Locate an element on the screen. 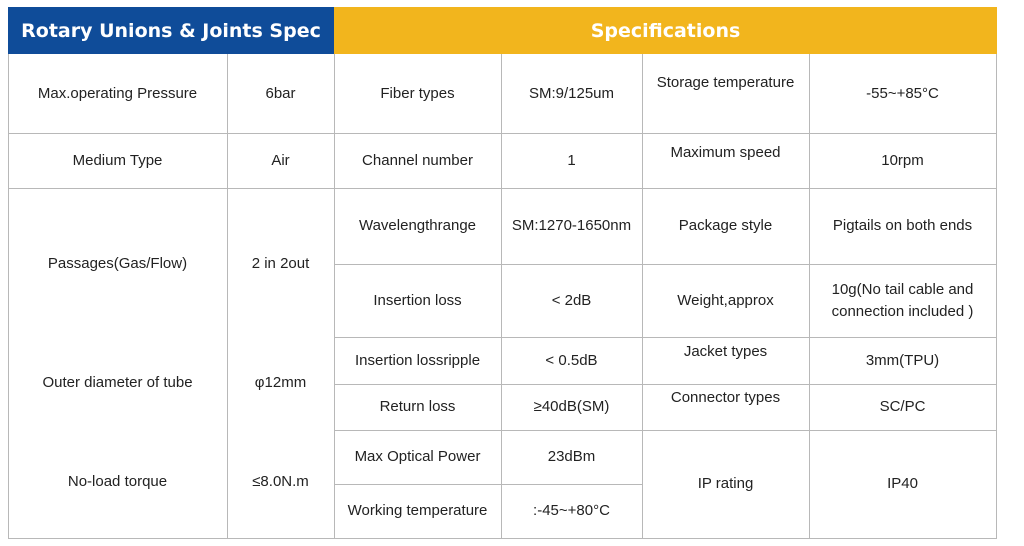 Image resolution: width=1024 pixels, height=546 pixels. channel-number-value: 1 is located at coordinates (571, 160).